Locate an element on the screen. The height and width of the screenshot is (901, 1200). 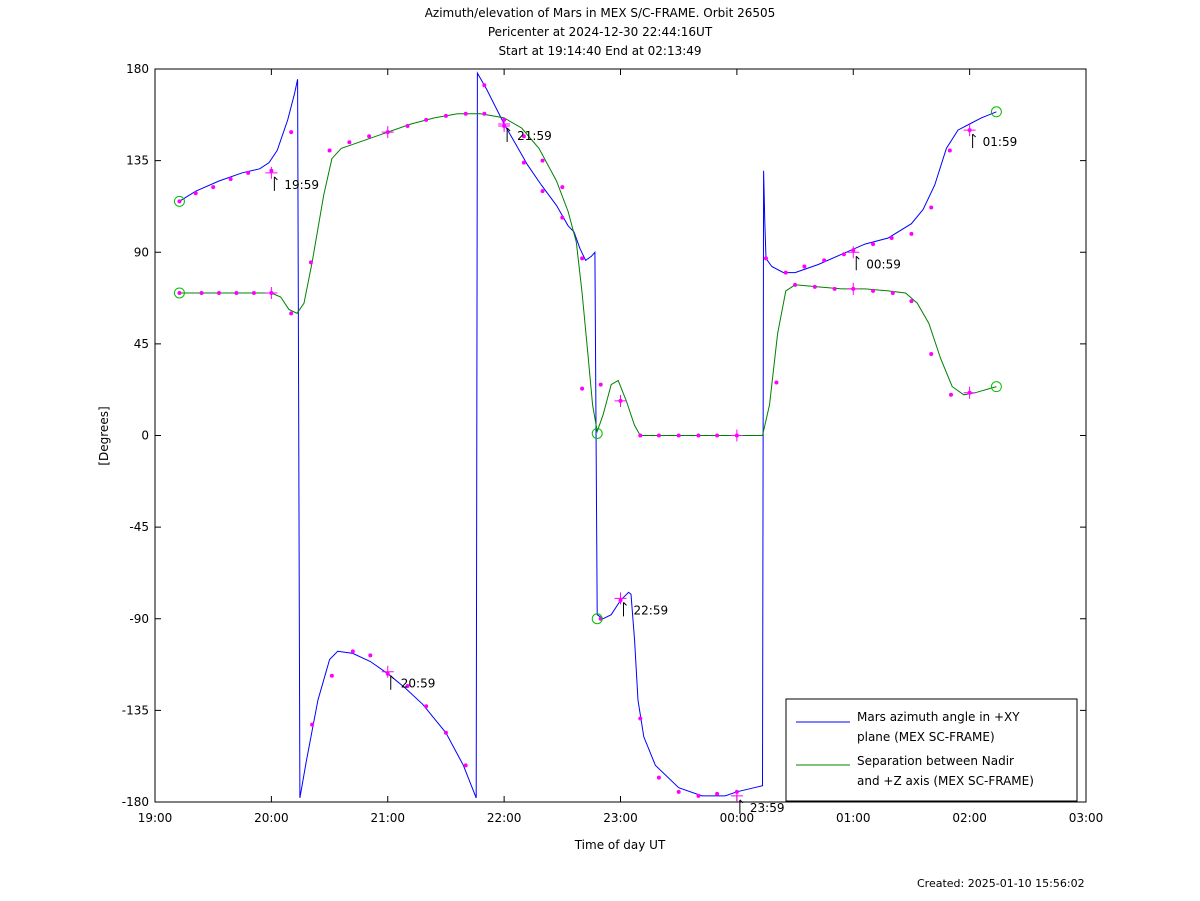
x-tick-label: 21:00 is located at coordinates (387, 818).